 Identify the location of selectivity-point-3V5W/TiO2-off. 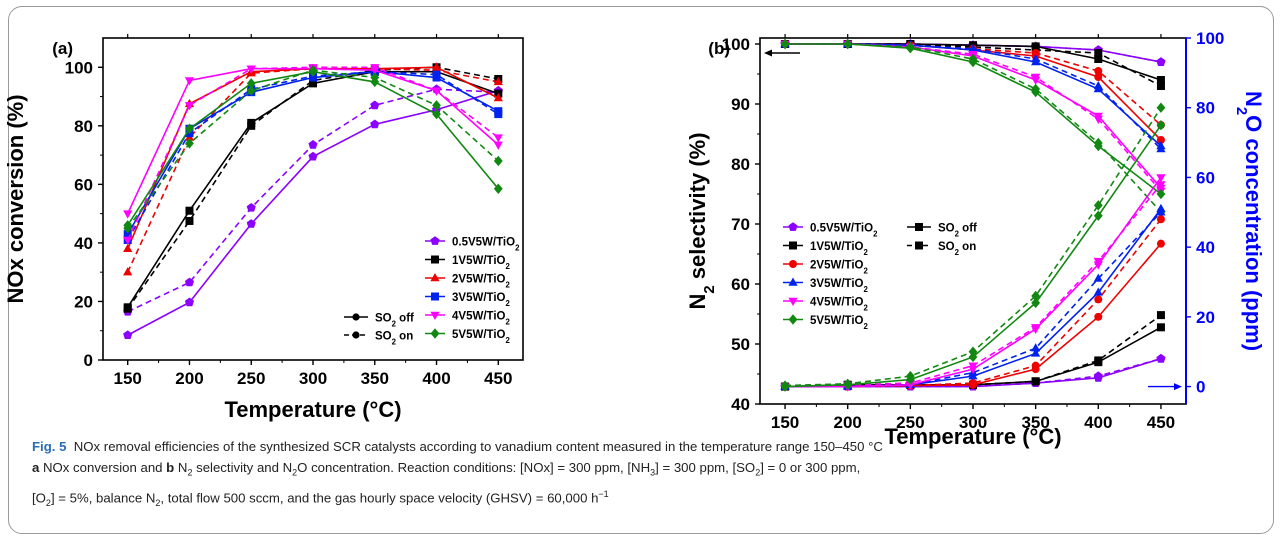
(1036, 61).